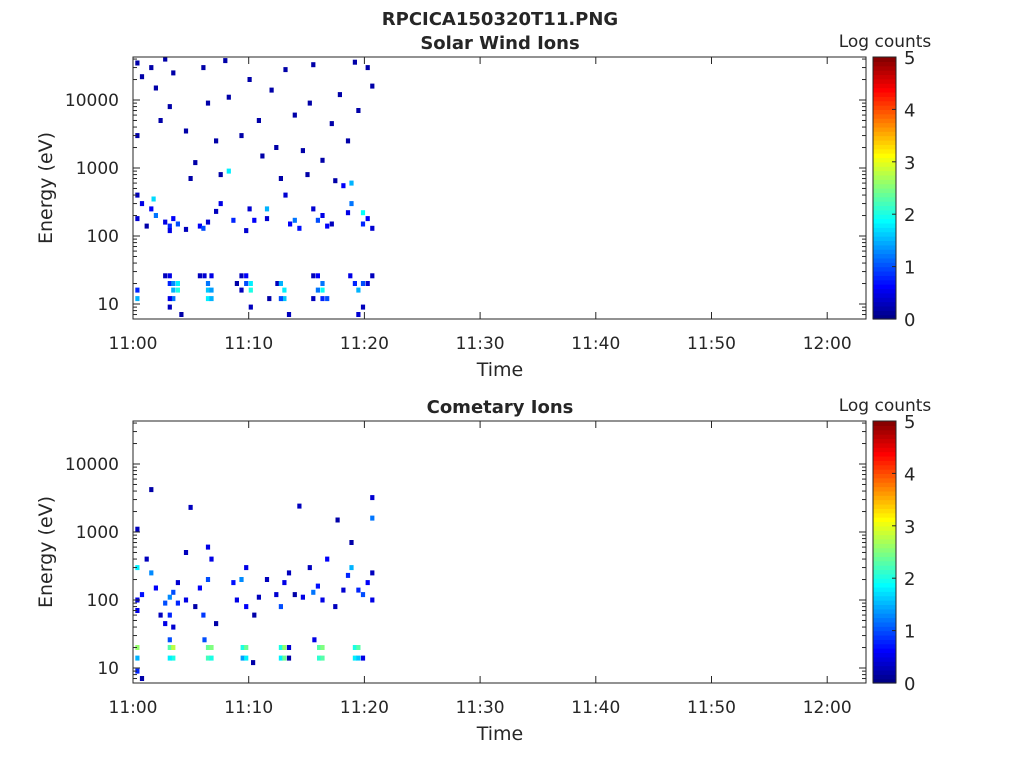 This screenshot has height=772, width=1024. Describe the element at coordinates (500, 19) in the screenshot. I see `figure-title: RPCICA150320T11.PNG` at that location.